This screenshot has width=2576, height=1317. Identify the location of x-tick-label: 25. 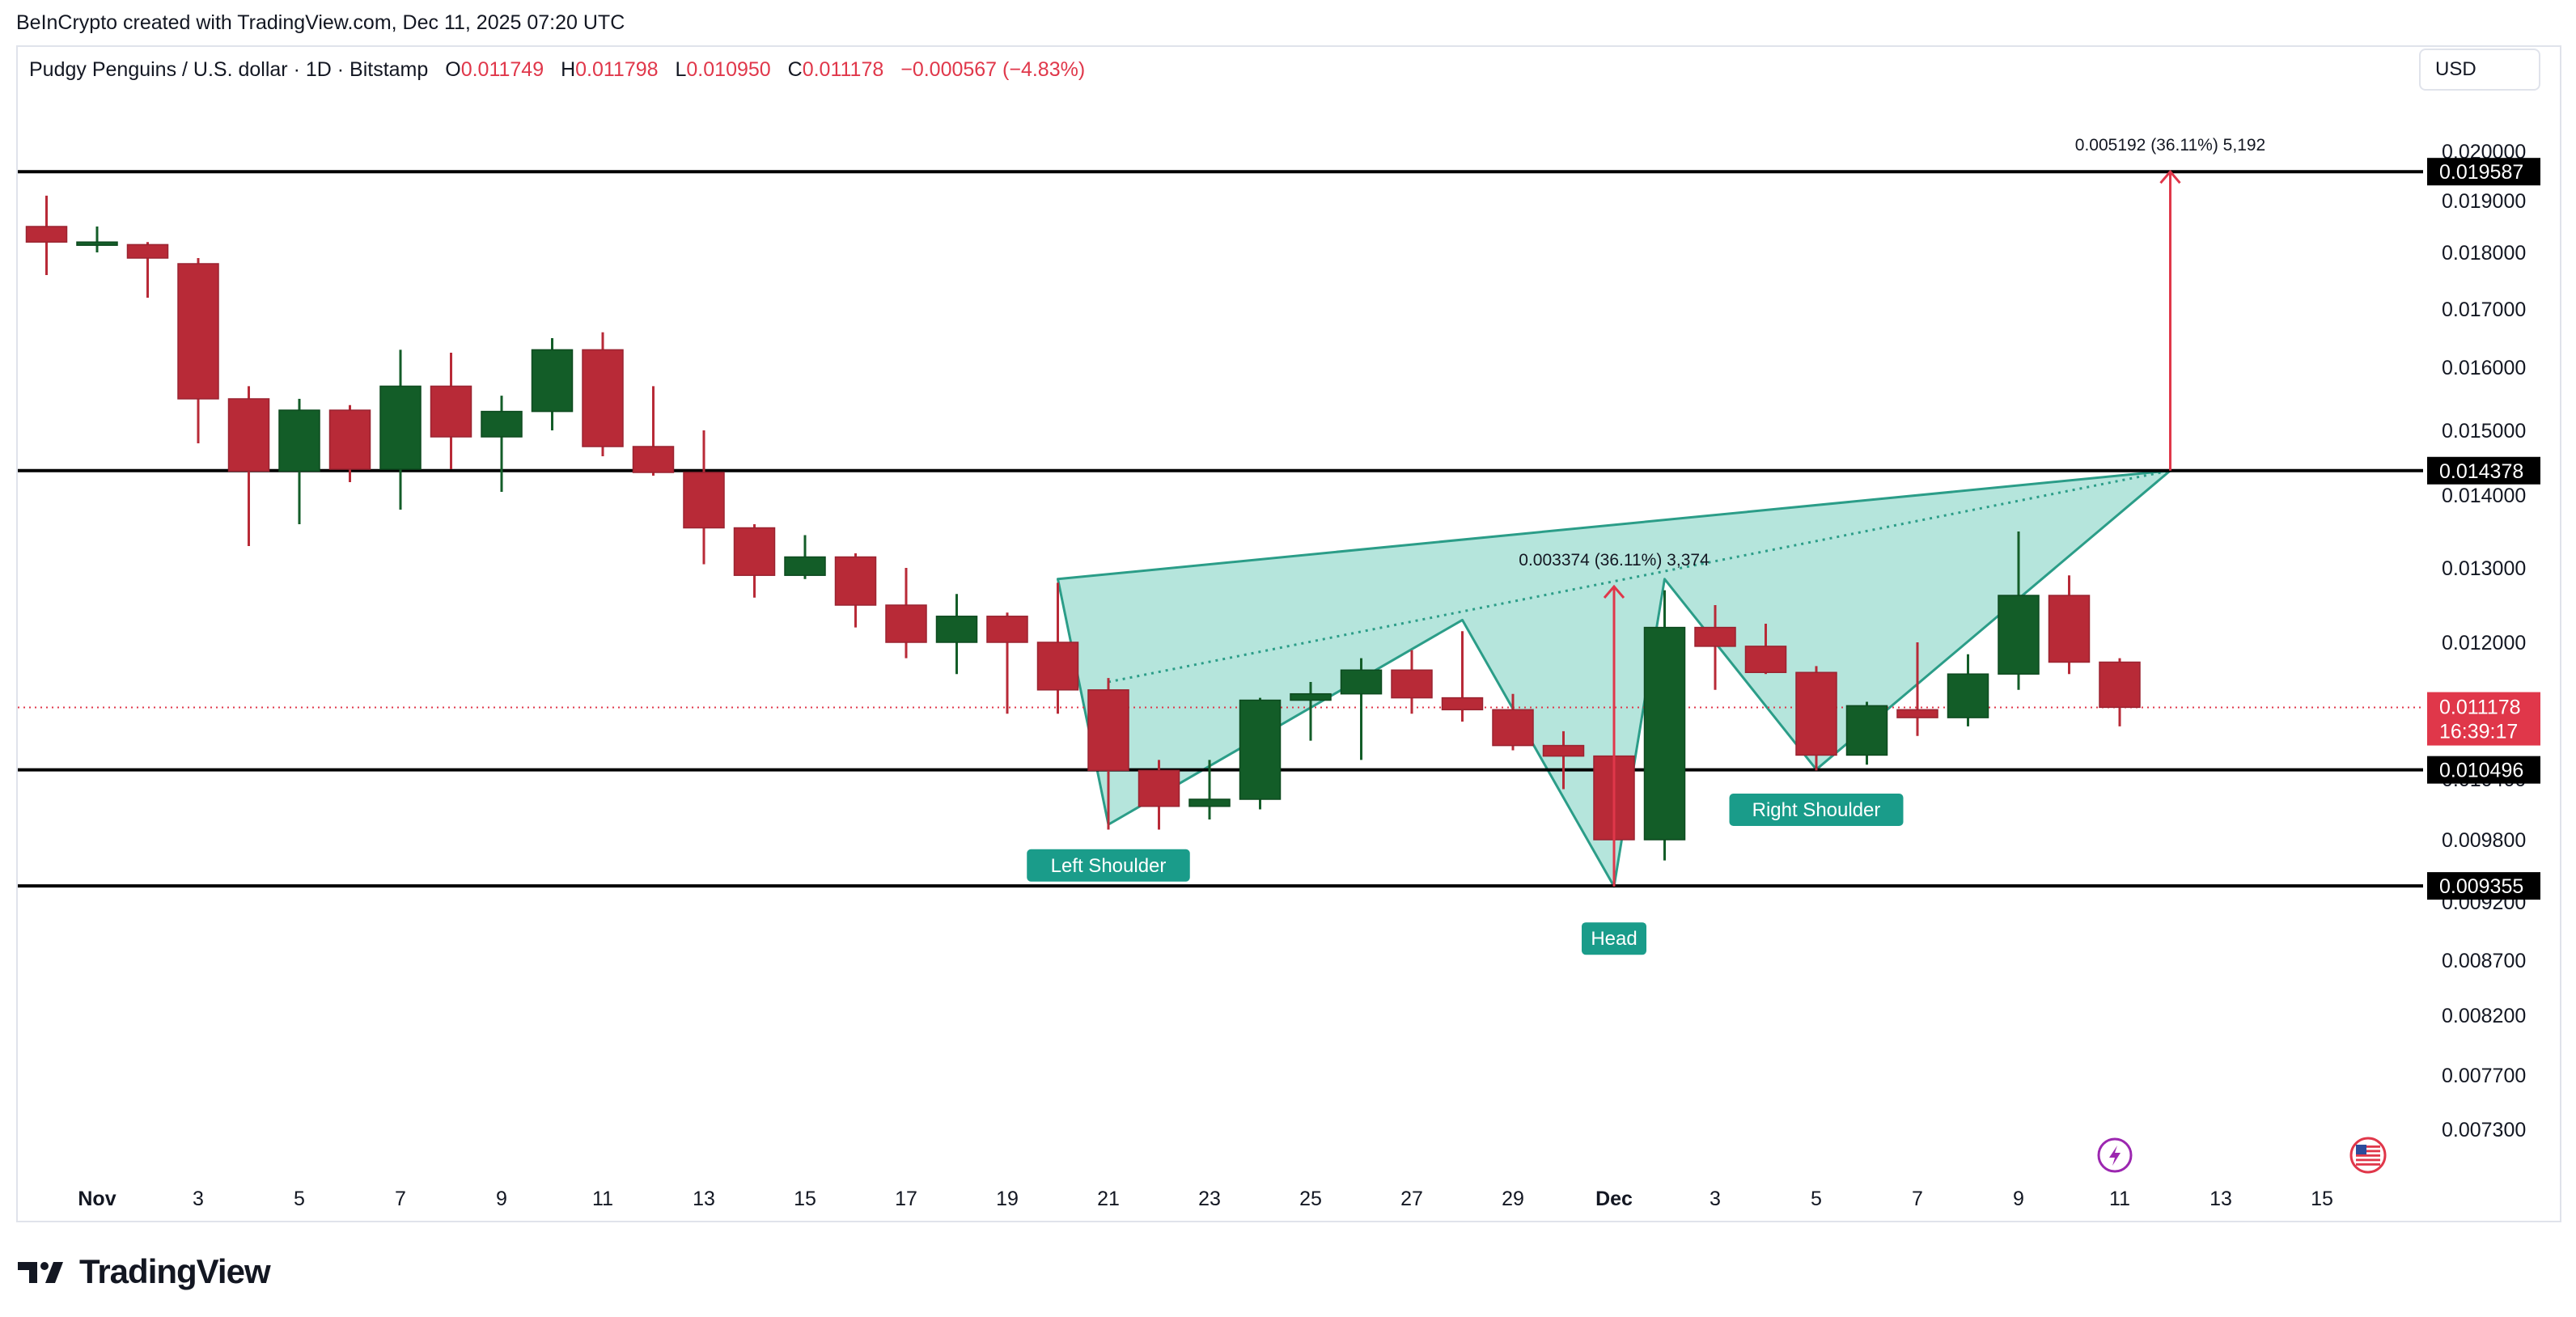
(1310, 1199).